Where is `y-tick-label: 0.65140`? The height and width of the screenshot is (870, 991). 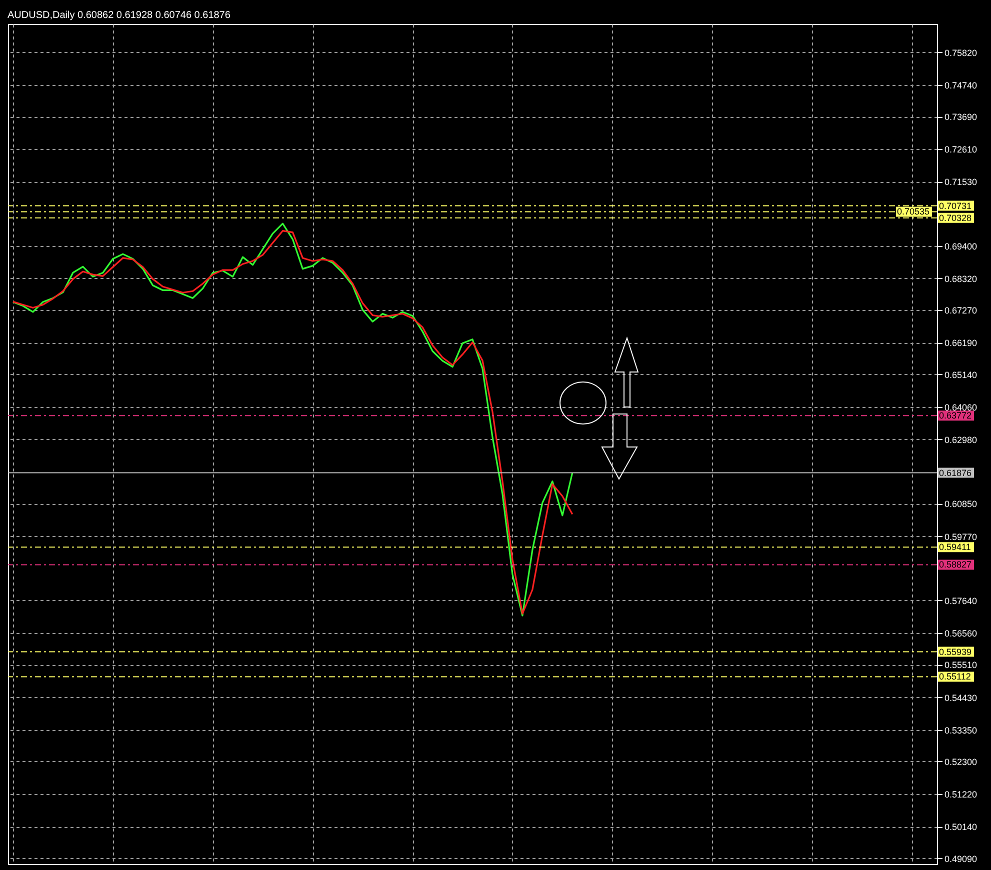
y-tick-label: 0.65140 is located at coordinates (961, 375).